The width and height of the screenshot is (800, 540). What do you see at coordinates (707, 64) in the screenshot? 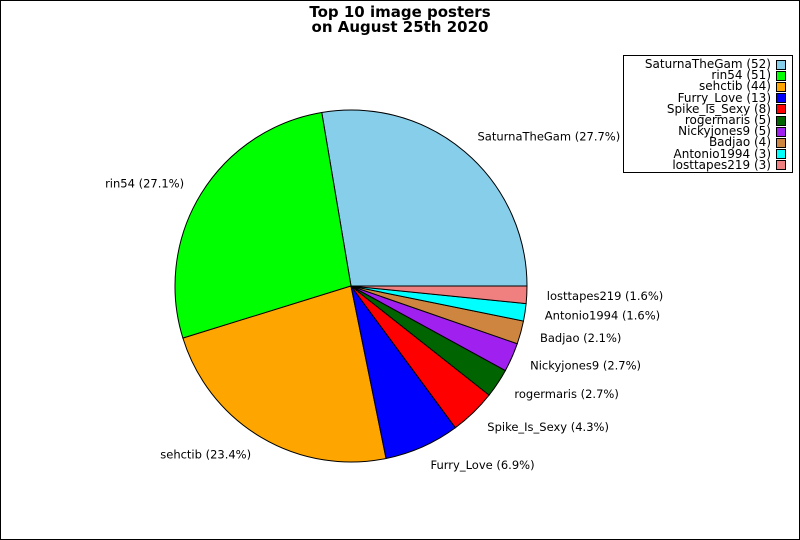
I see `legend-label: SaturnaTheGam (52)` at bounding box center [707, 64].